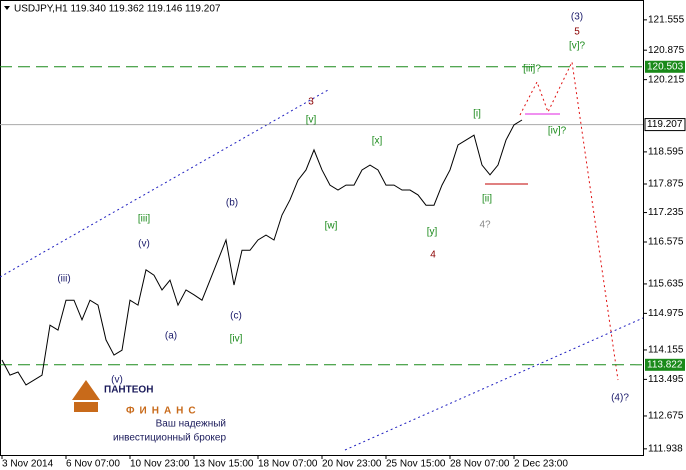 The width and height of the screenshot is (686, 470). I want to click on price-label: 119.207, so click(665, 124).